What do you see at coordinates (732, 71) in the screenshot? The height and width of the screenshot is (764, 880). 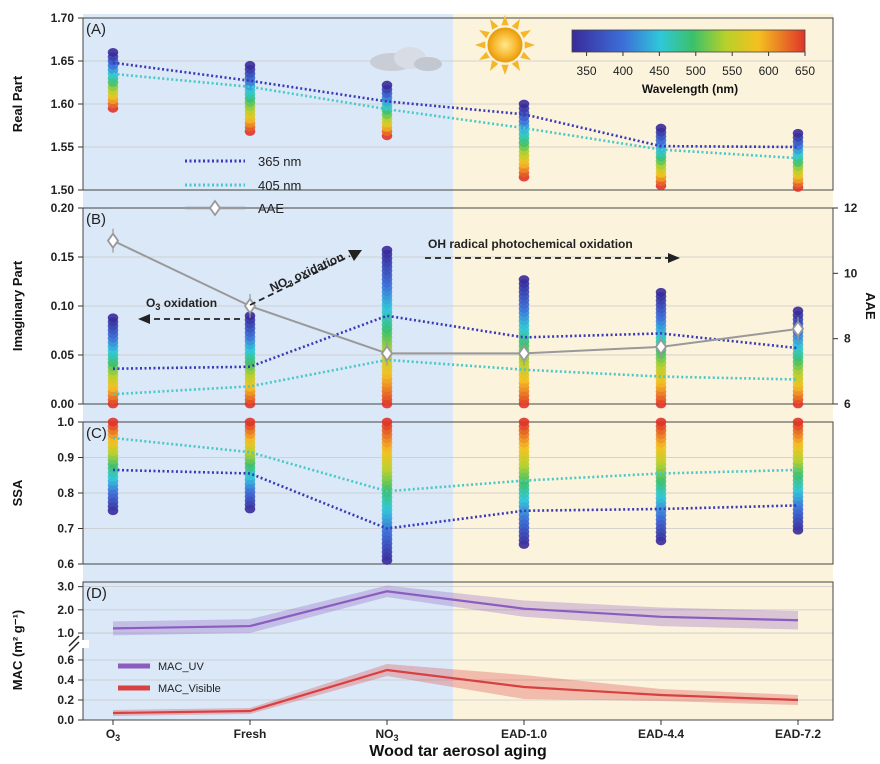 I see `colorbar-tick-label: 550` at bounding box center [732, 71].